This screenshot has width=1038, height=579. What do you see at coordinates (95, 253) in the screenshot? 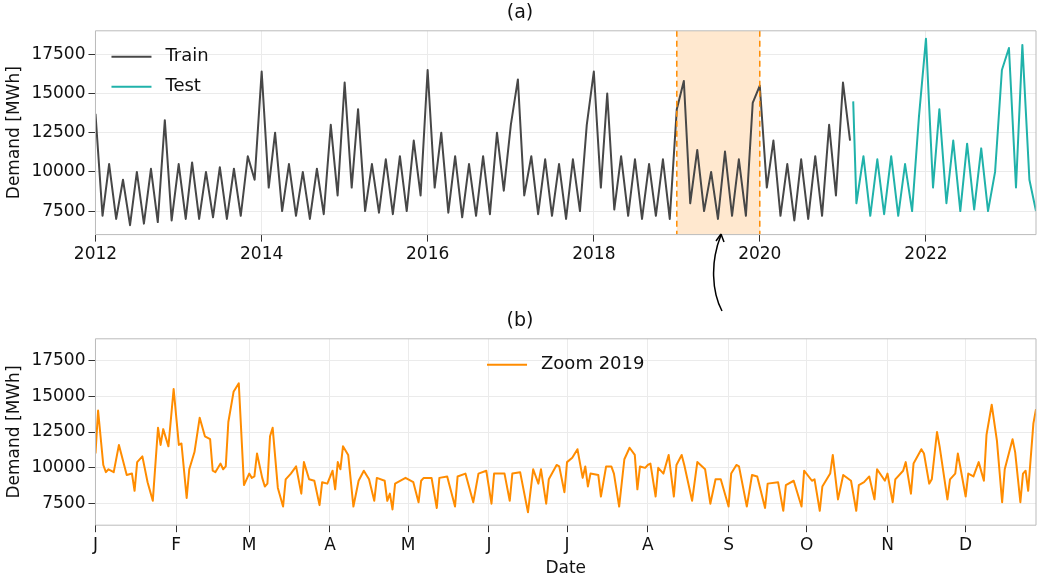
I see `x-tick-label: 2012` at bounding box center [95, 253].